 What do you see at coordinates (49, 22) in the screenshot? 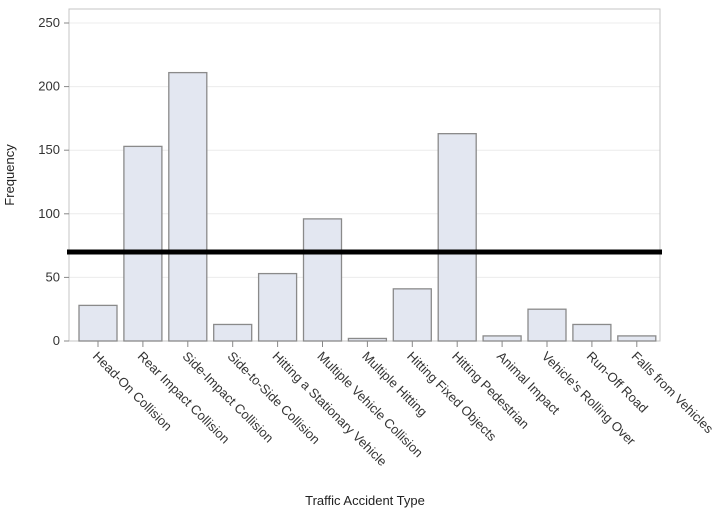
I see `y-tick-label: 250` at bounding box center [49, 22].